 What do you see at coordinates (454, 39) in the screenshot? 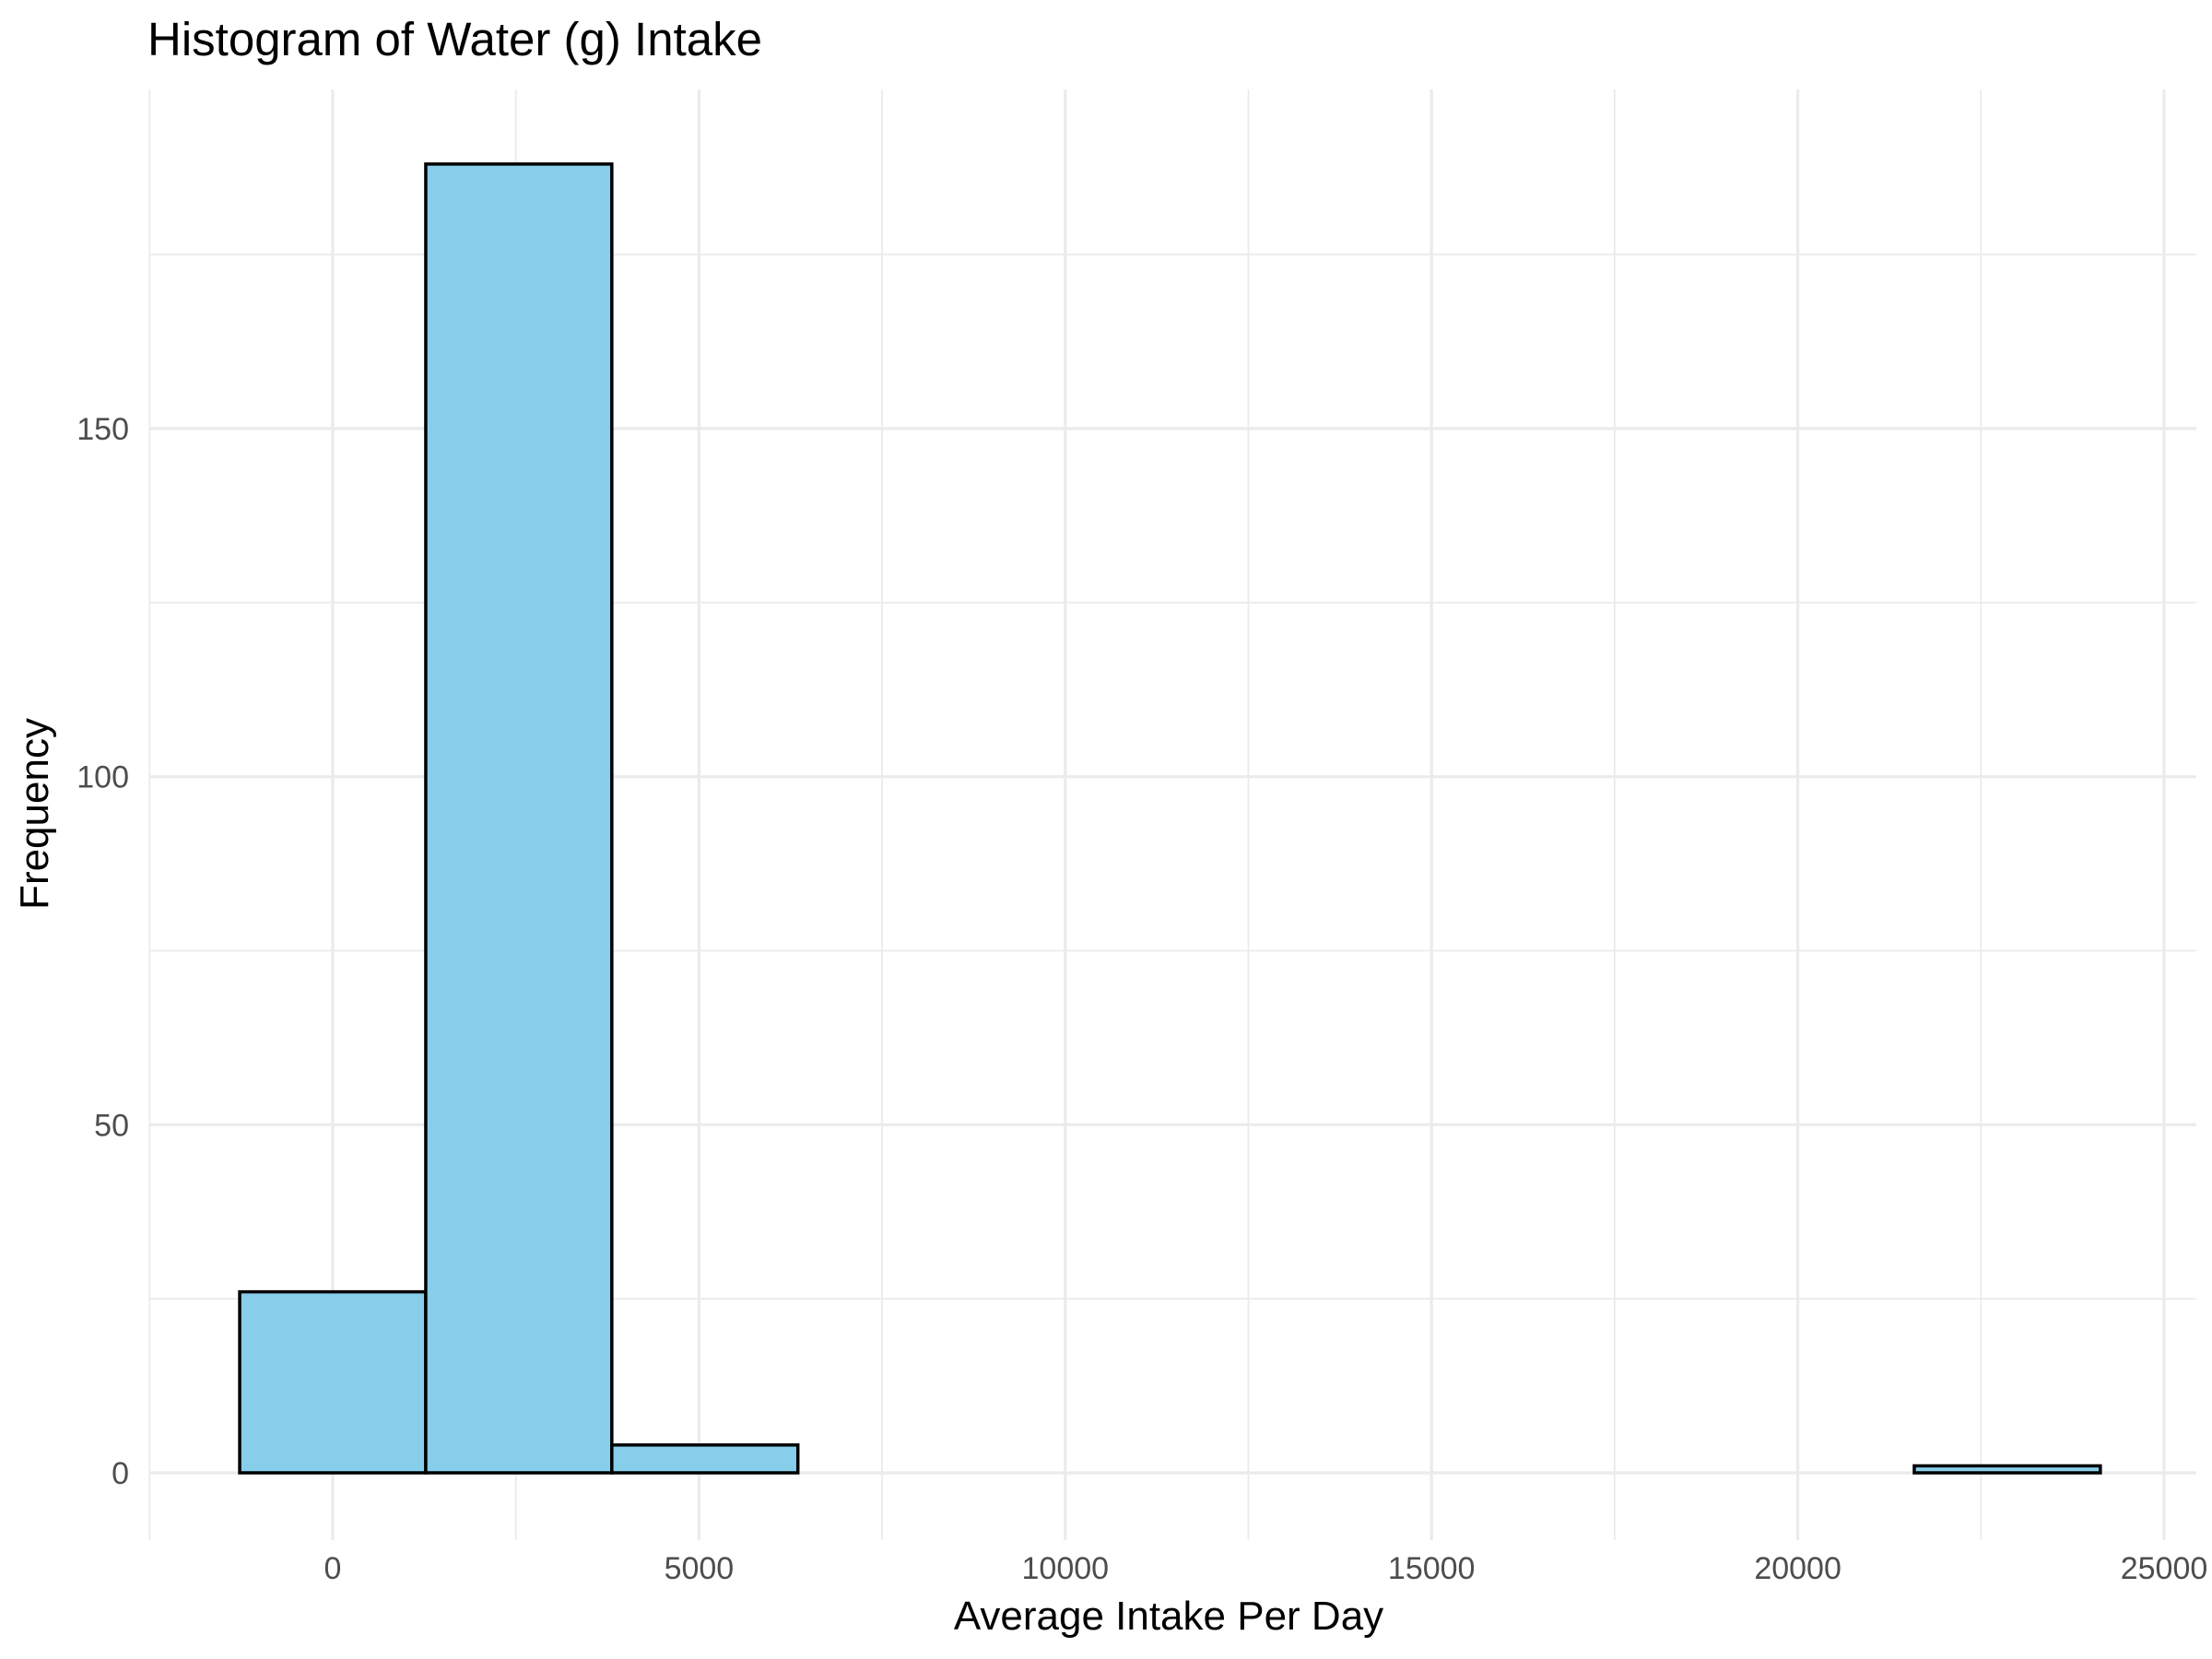
I see `chart-title: Histogram of Water (g) Intake` at bounding box center [454, 39].